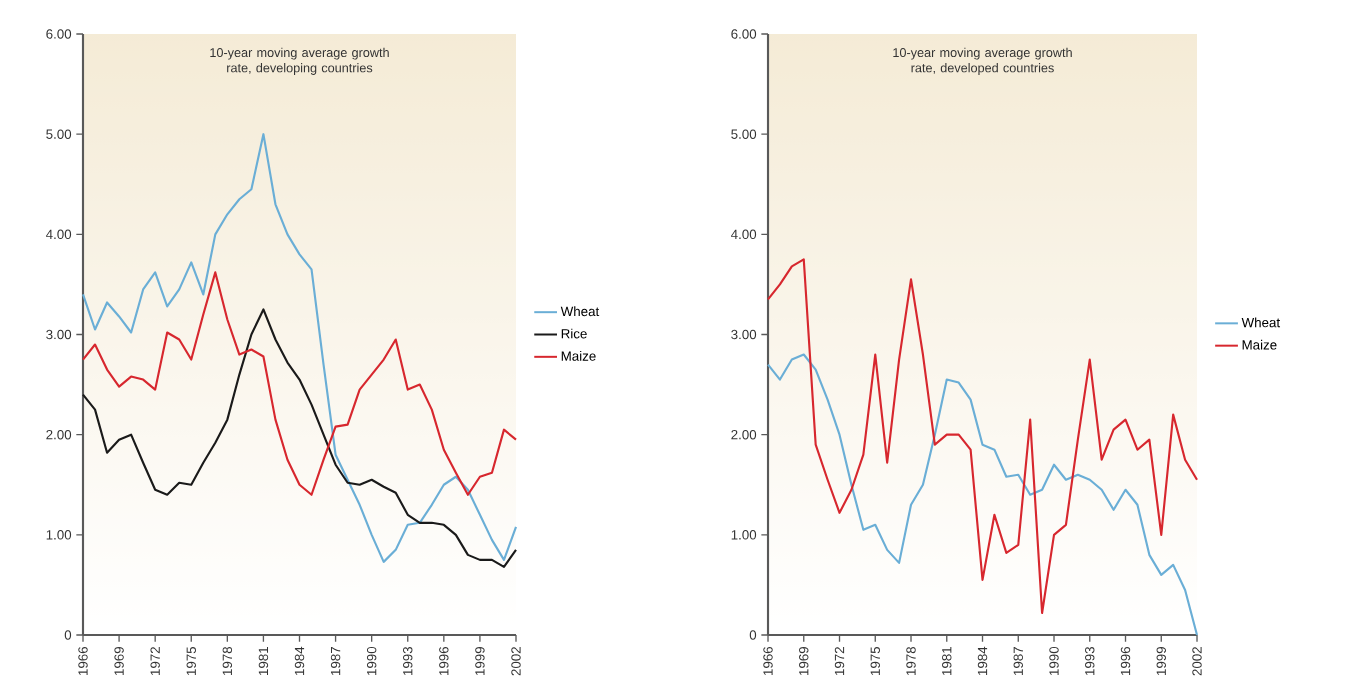  Describe the element at coordinates (574, 333) in the screenshot. I see `legend-label: Rice` at that location.